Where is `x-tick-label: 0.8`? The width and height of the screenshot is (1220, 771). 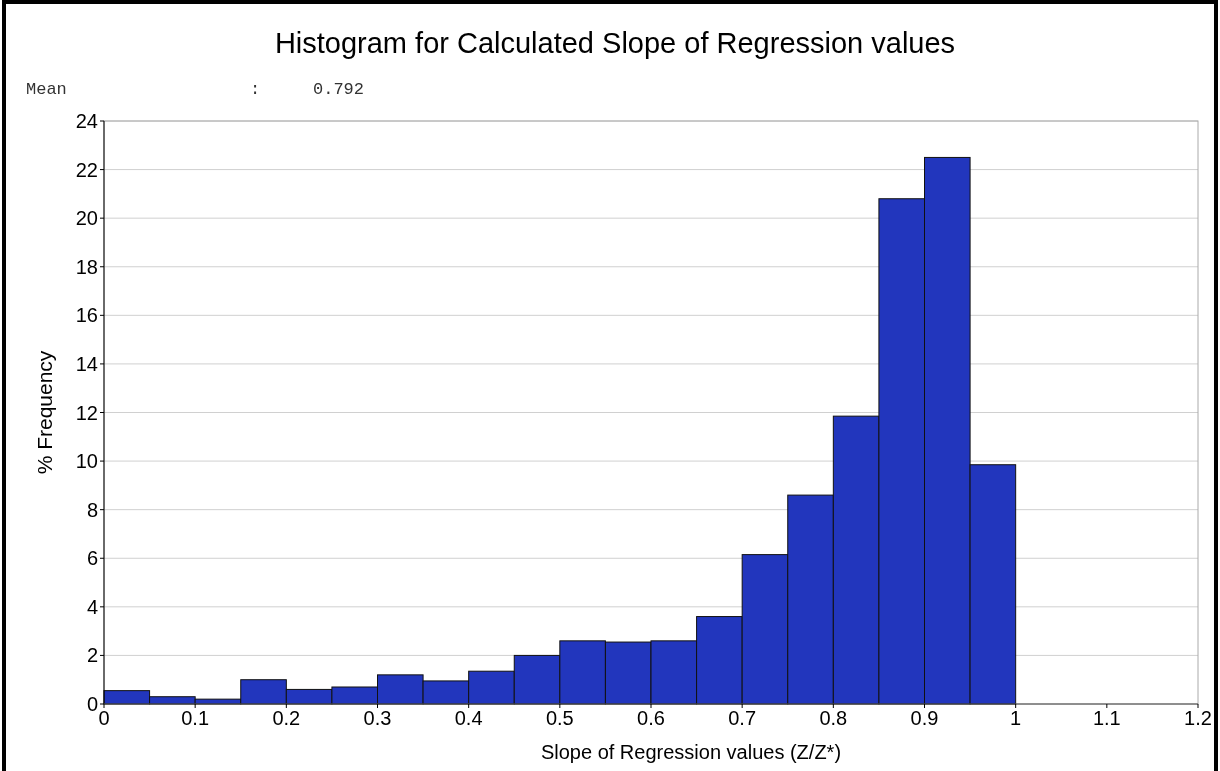 x-tick-label: 0.8 is located at coordinates (833, 718).